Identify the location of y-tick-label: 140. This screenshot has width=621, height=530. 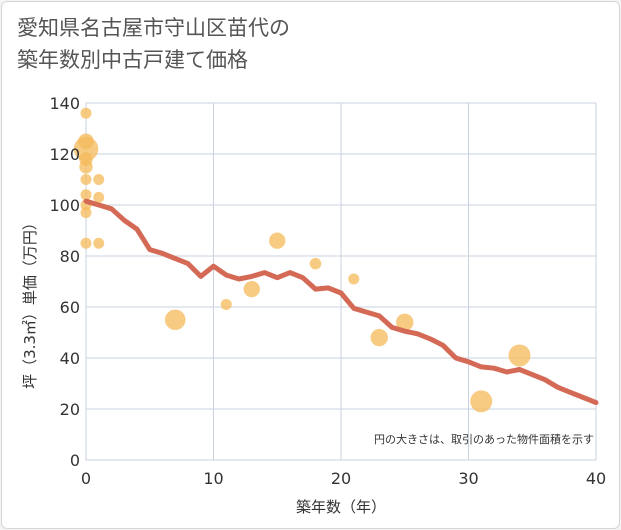
(64, 103).